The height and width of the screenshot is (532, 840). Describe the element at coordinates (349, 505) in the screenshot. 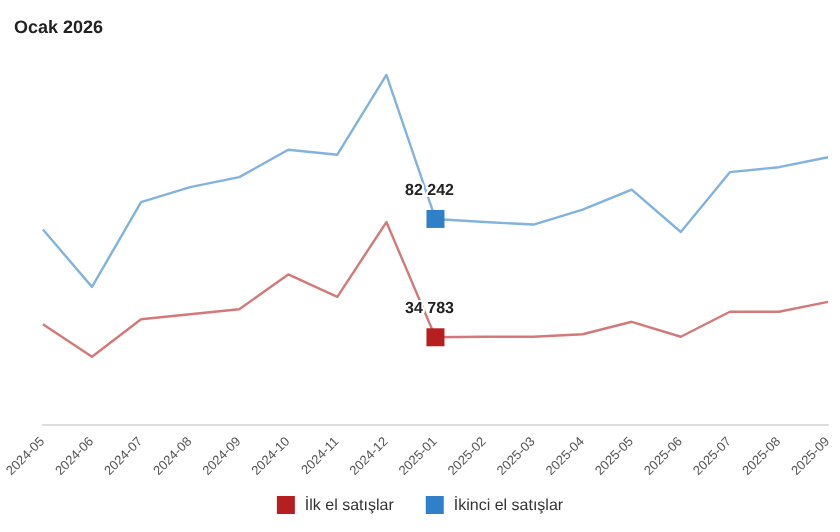

I see `legend-label: İlk el satışlar` at that location.